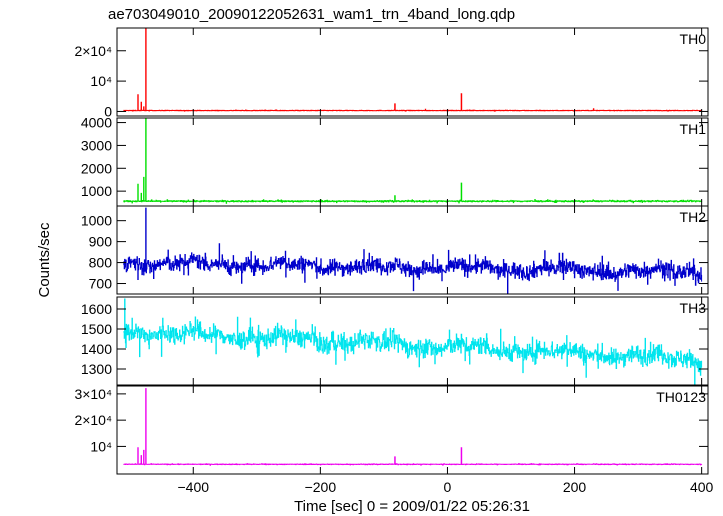 The width and height of the screenshot is (723, 516). Describe the element at coordinates (101, 242) in the screenshot. I see `y-tick-label: 900` at that location.